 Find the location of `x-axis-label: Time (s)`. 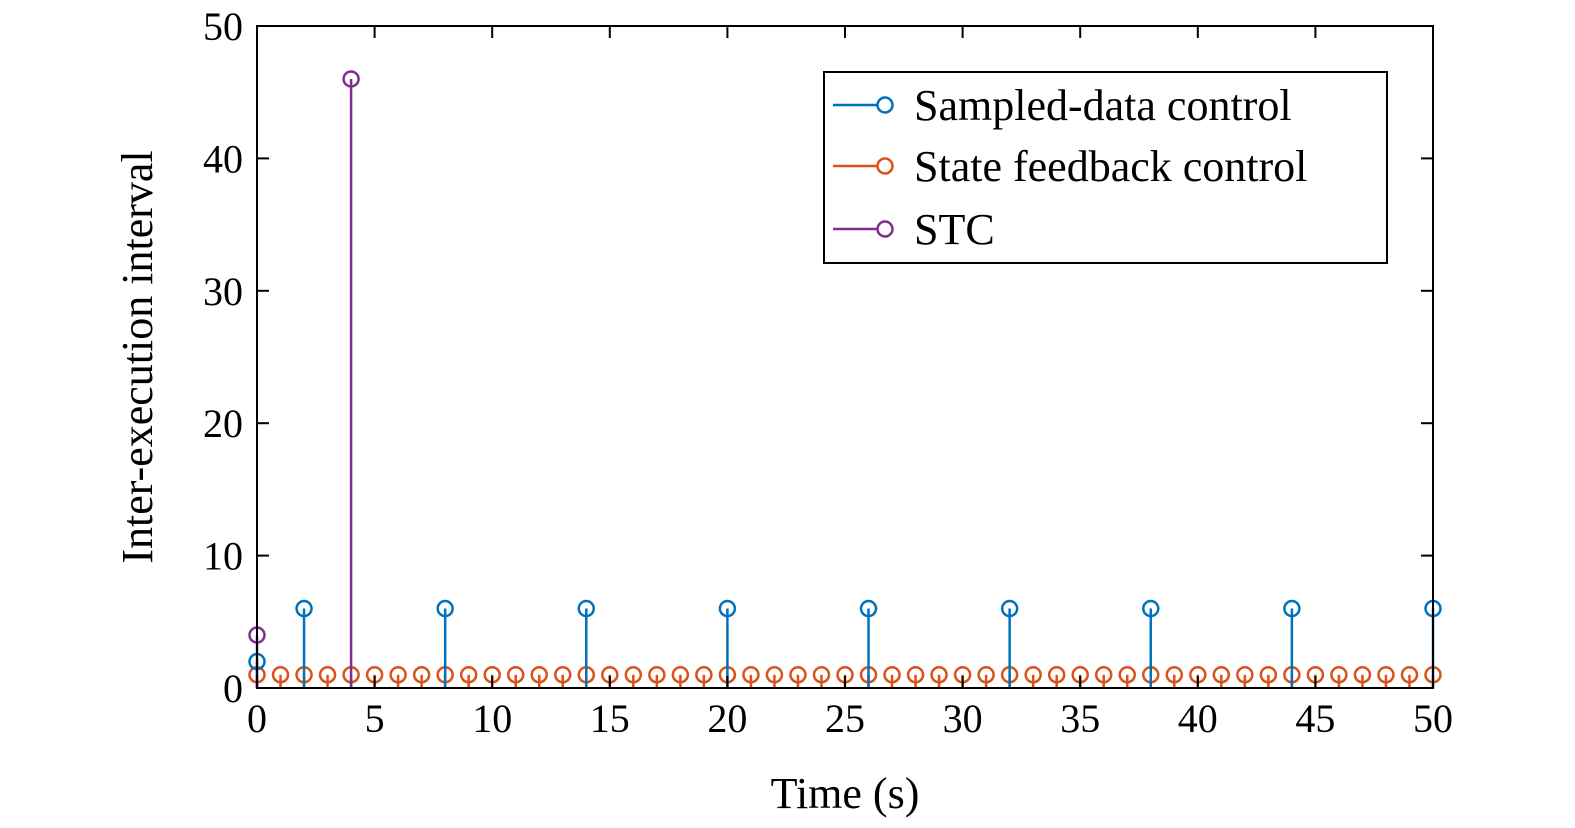

x-axis-label: Time (s) is located at coordinates (845, 793).